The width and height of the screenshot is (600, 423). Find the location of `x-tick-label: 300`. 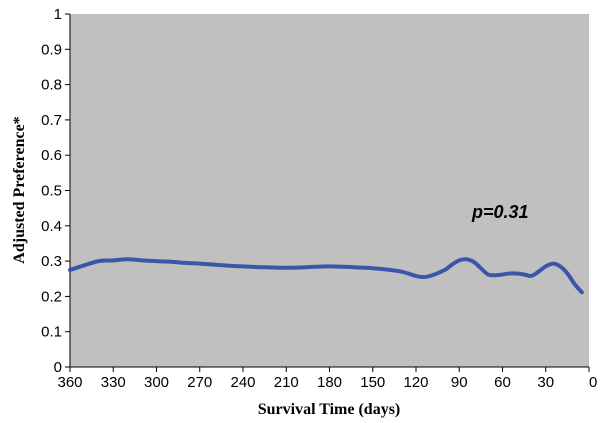

x-tick-label: 300 is located at coordinates (156, 382).